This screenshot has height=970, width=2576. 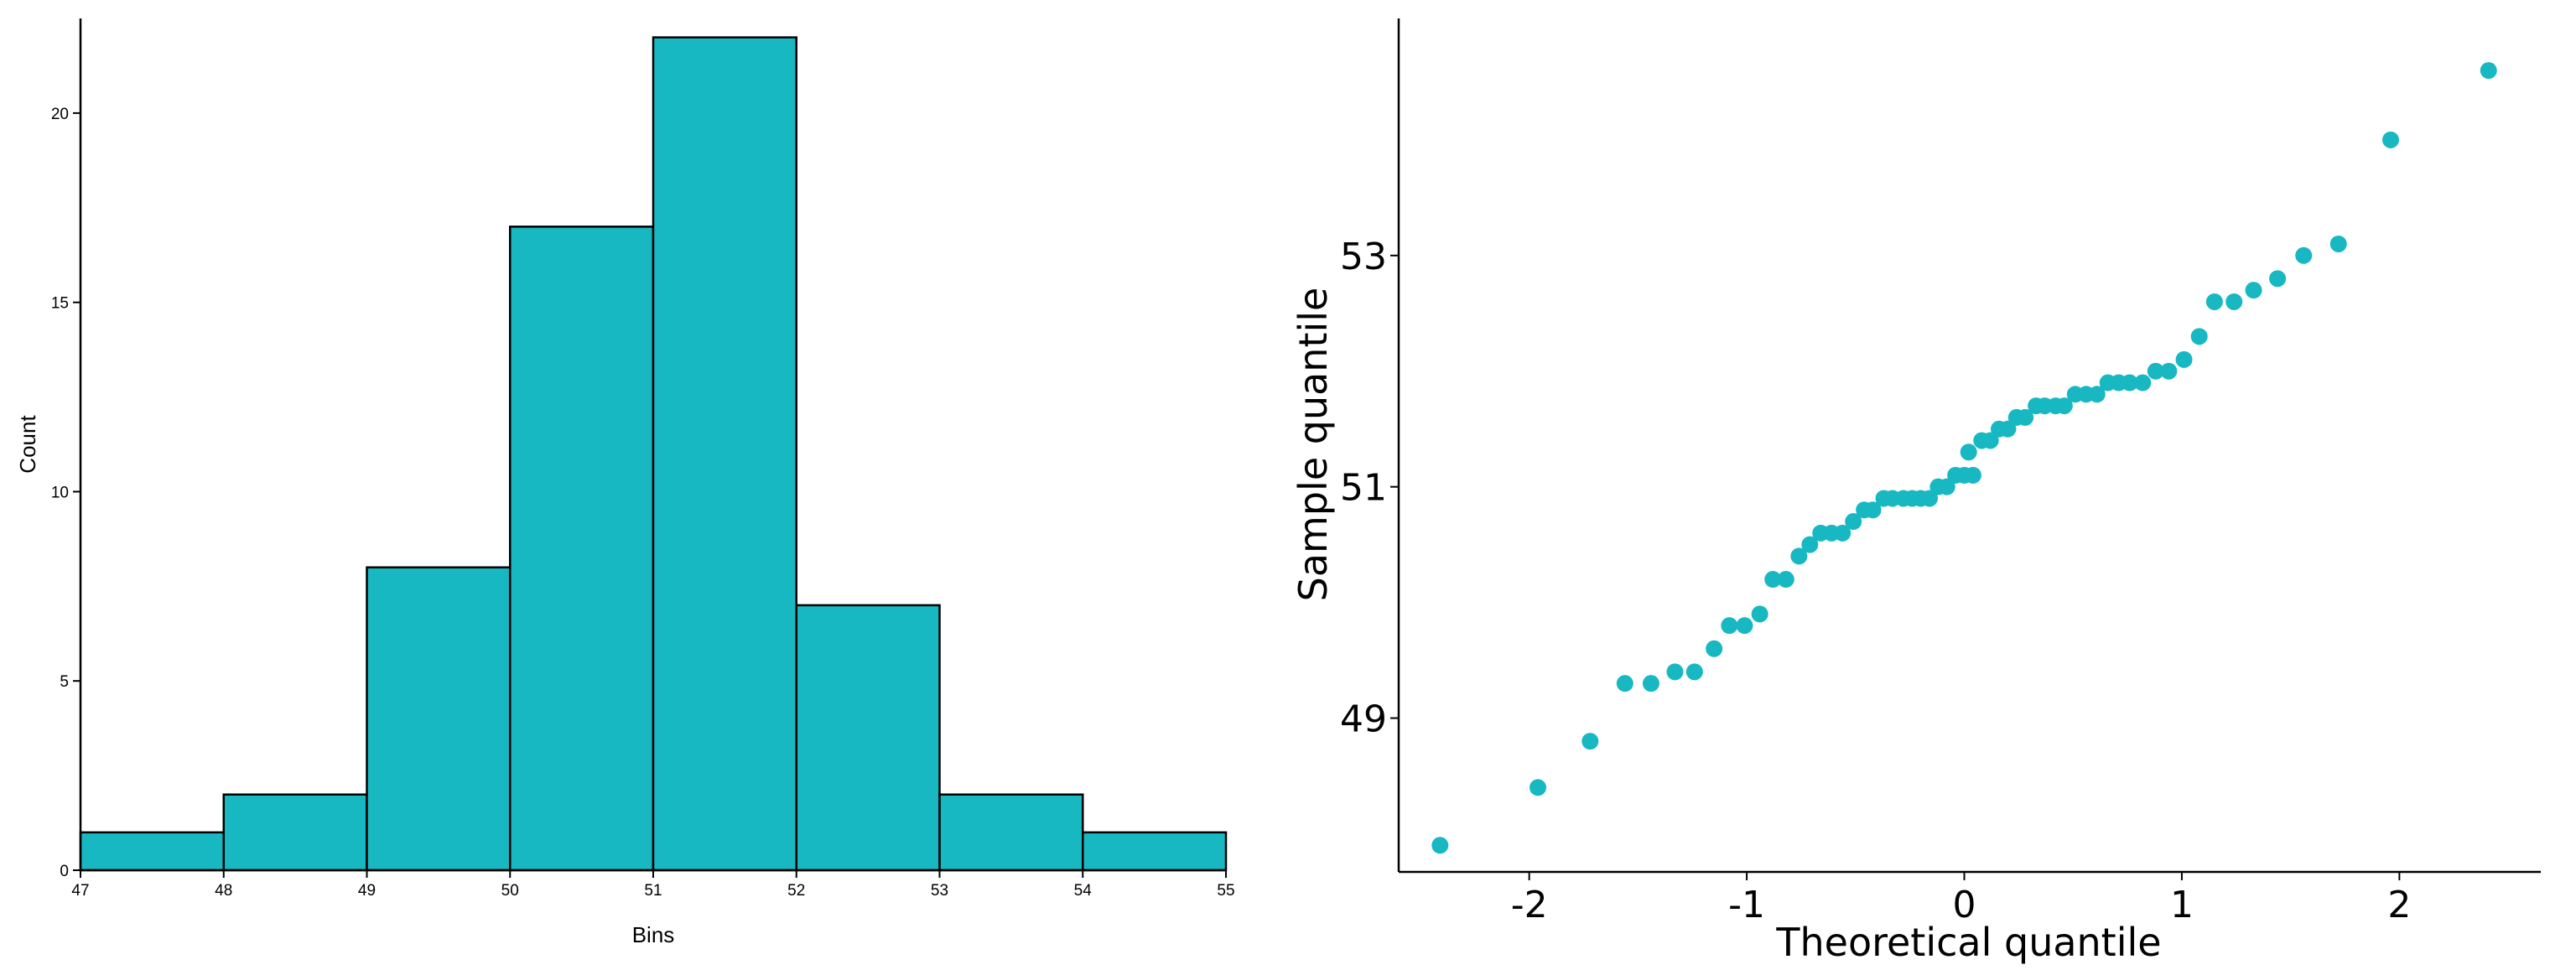 I want to click on qq-x-tick-label: -1, so click(x=1746, y=905).